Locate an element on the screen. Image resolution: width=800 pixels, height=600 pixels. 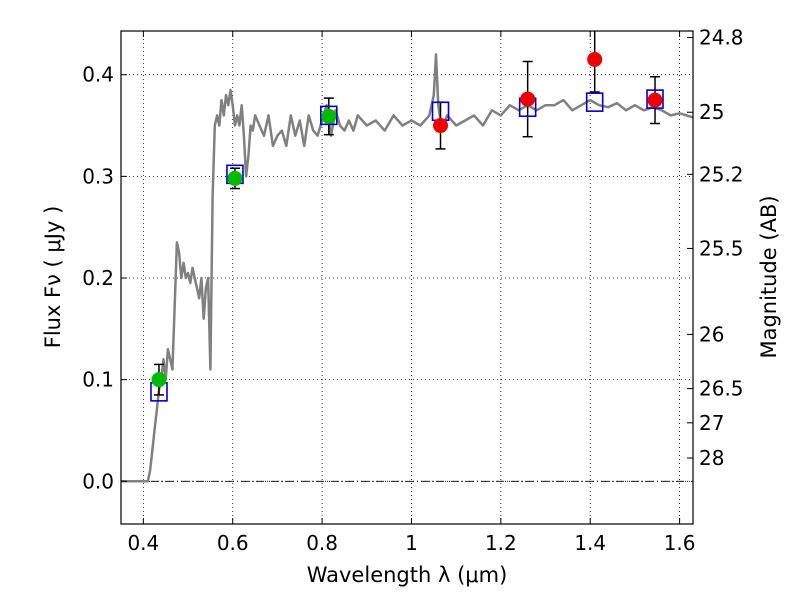
x-tick-label: 1.2 is located at coordinates (501, 543).